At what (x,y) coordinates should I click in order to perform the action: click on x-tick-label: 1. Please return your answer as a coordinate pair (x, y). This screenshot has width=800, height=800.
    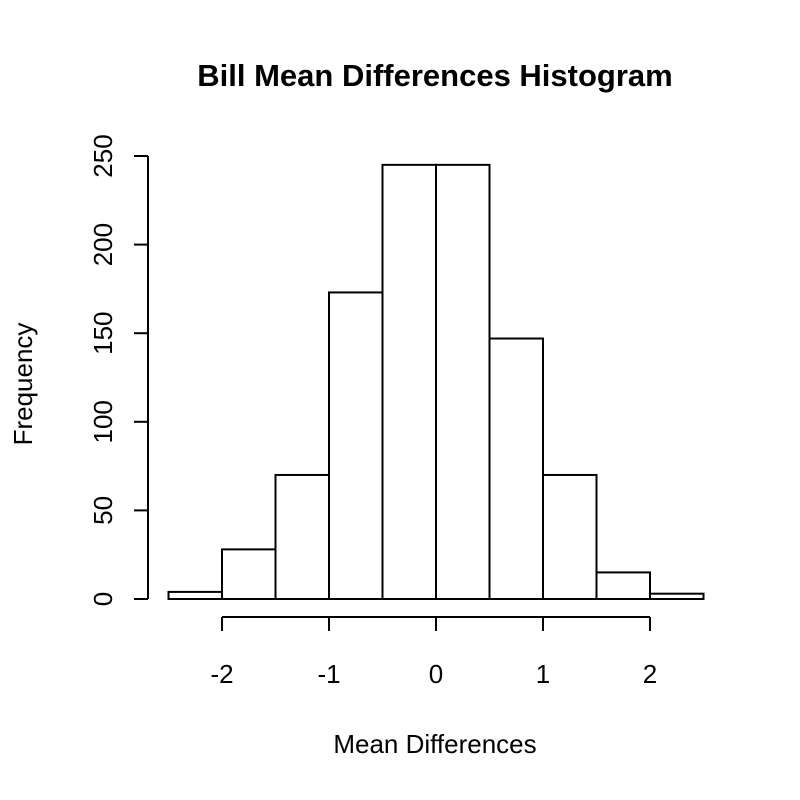
    Looking at the image, I should click on (543, 674).